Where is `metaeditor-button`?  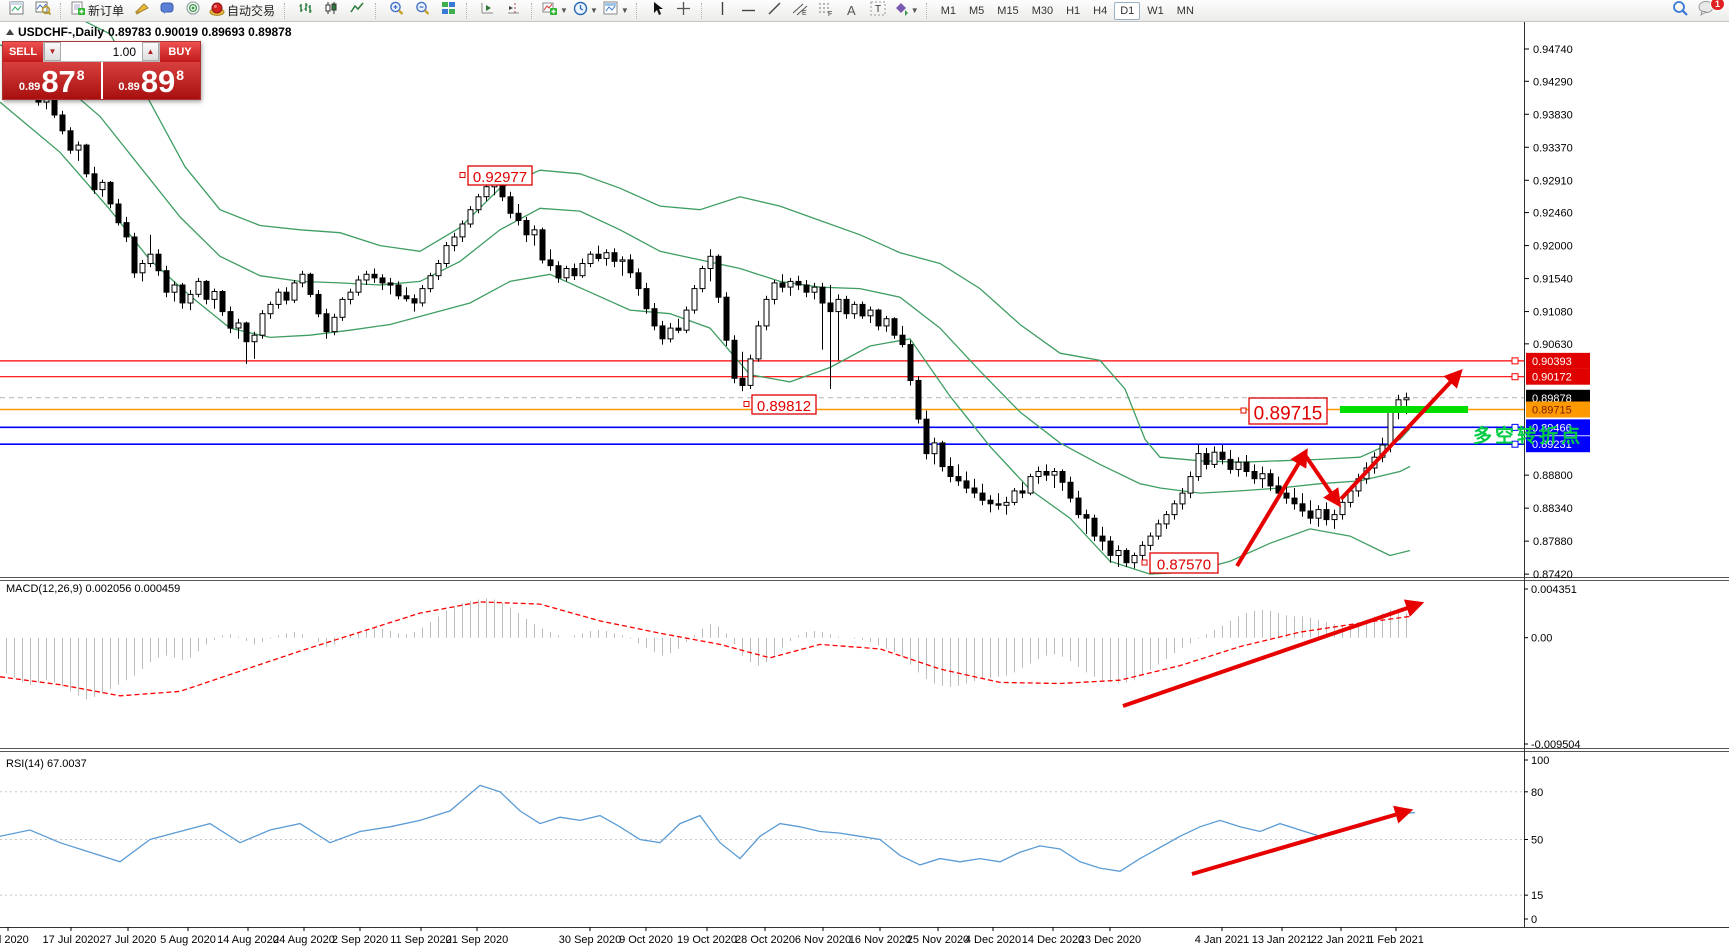 metaeditor-button is located at coordinates (141, 10).